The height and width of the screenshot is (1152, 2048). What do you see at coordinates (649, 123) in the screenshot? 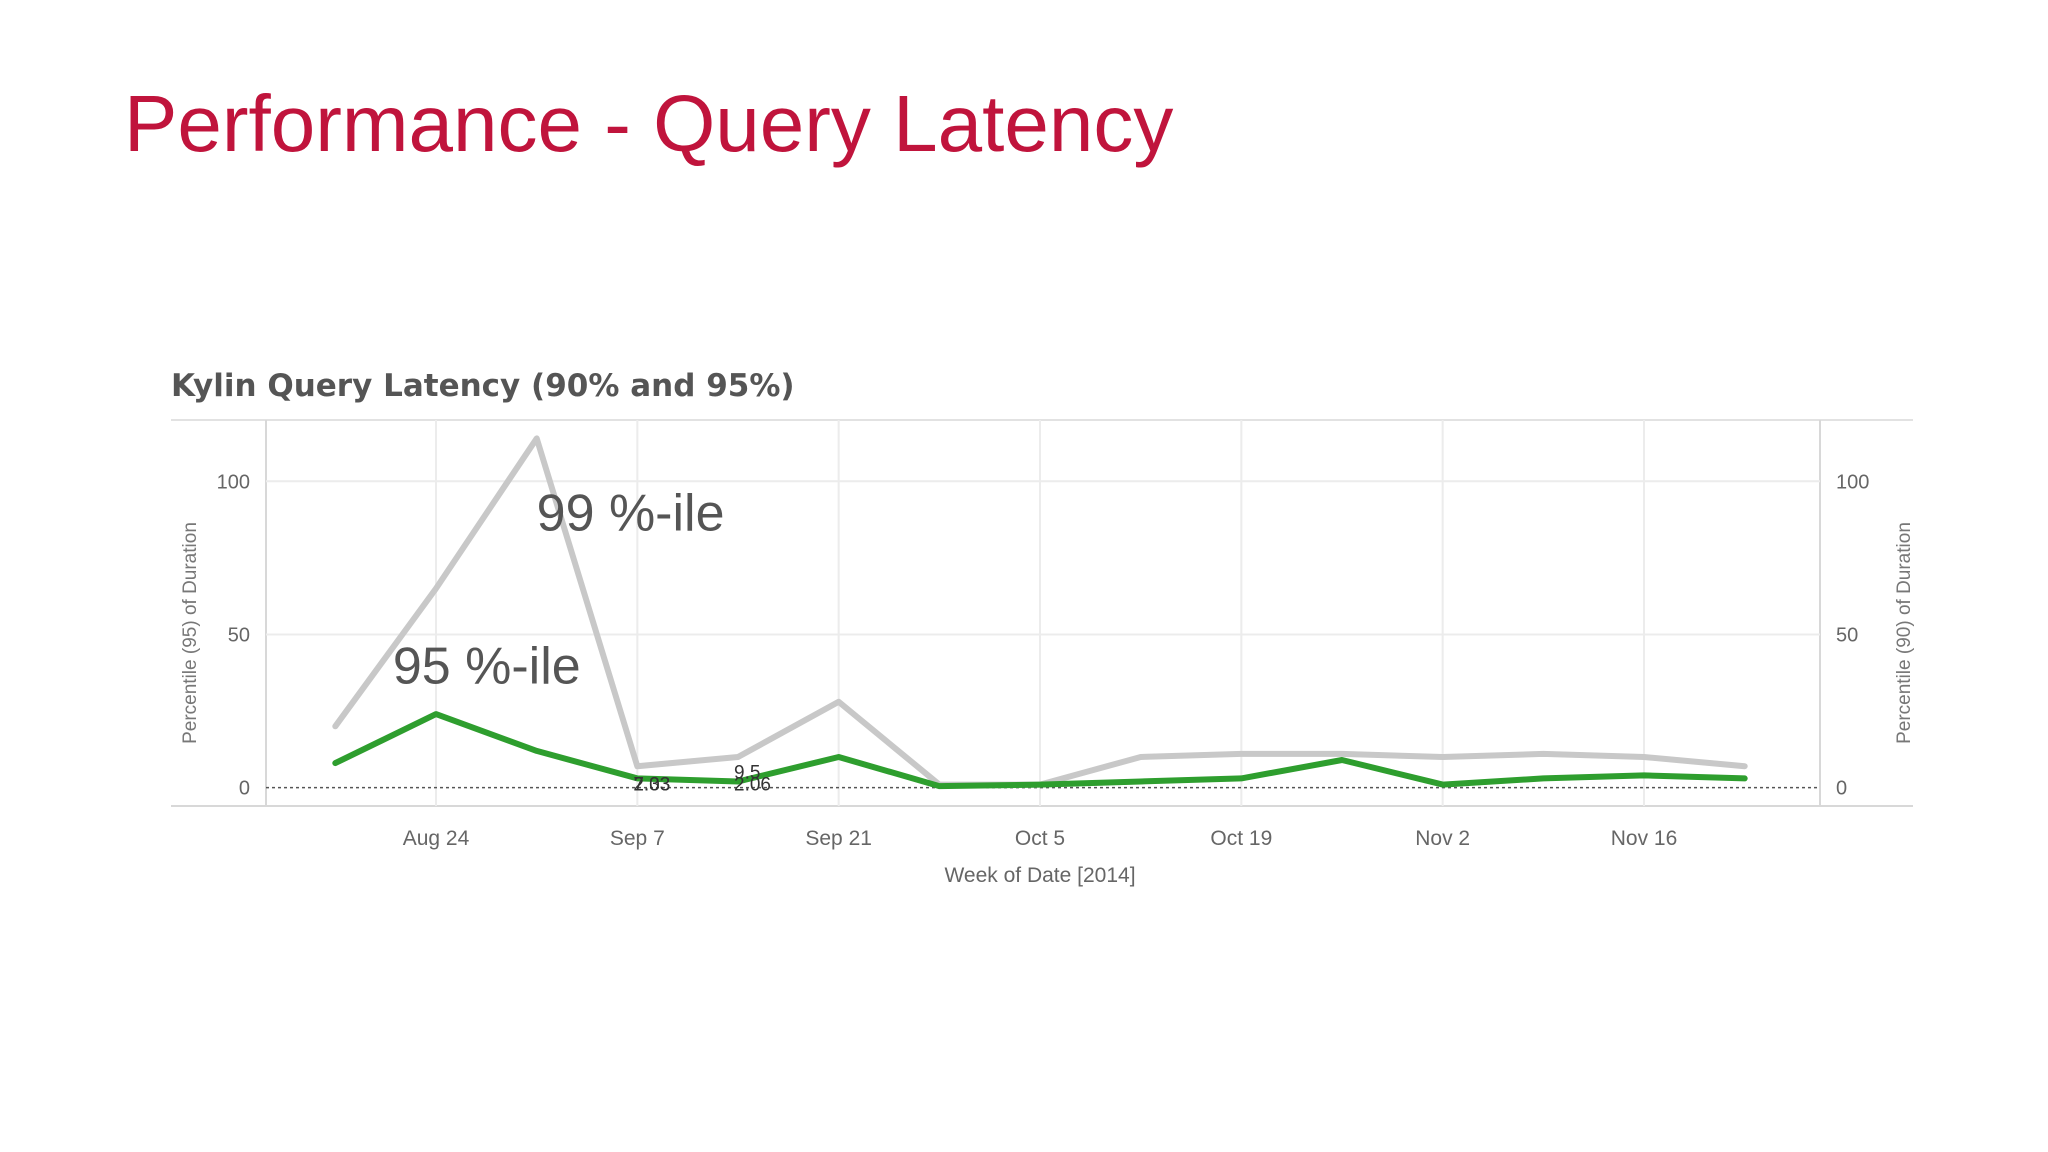
I see `slide-title: Performance - Query Latency` at bounding box center [649, 123].